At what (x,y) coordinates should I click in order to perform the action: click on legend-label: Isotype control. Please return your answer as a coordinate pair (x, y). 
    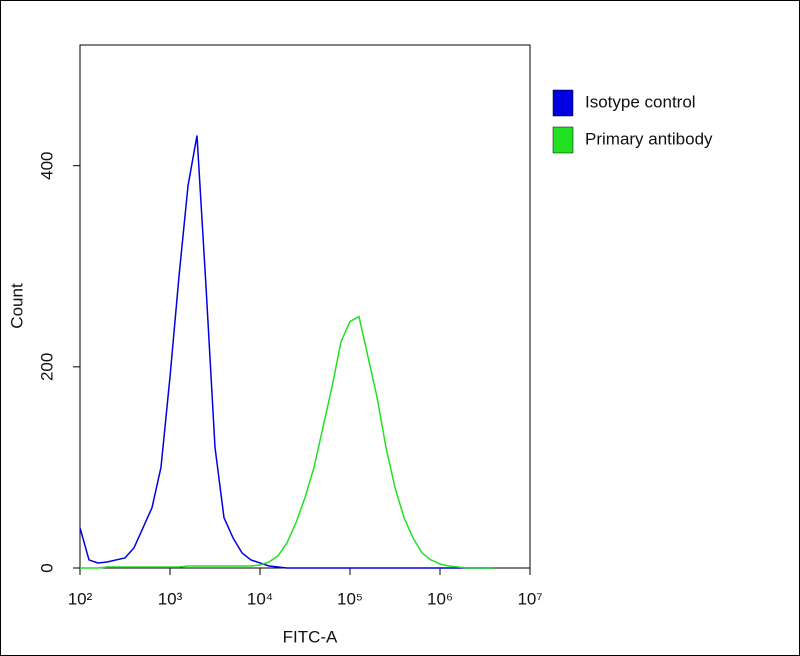
    Looking at the image, I should click on (640, 101).